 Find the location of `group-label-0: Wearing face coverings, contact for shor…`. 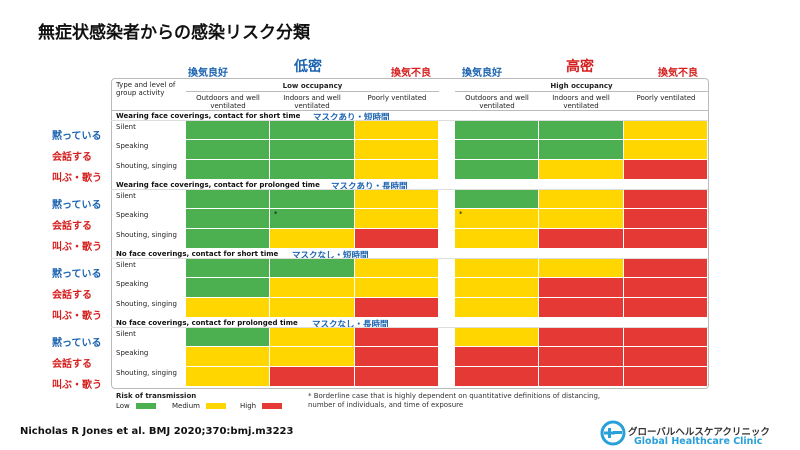

group-label-0: Wearing face coverings, contact for shor… is located at coordinates (208, 116).